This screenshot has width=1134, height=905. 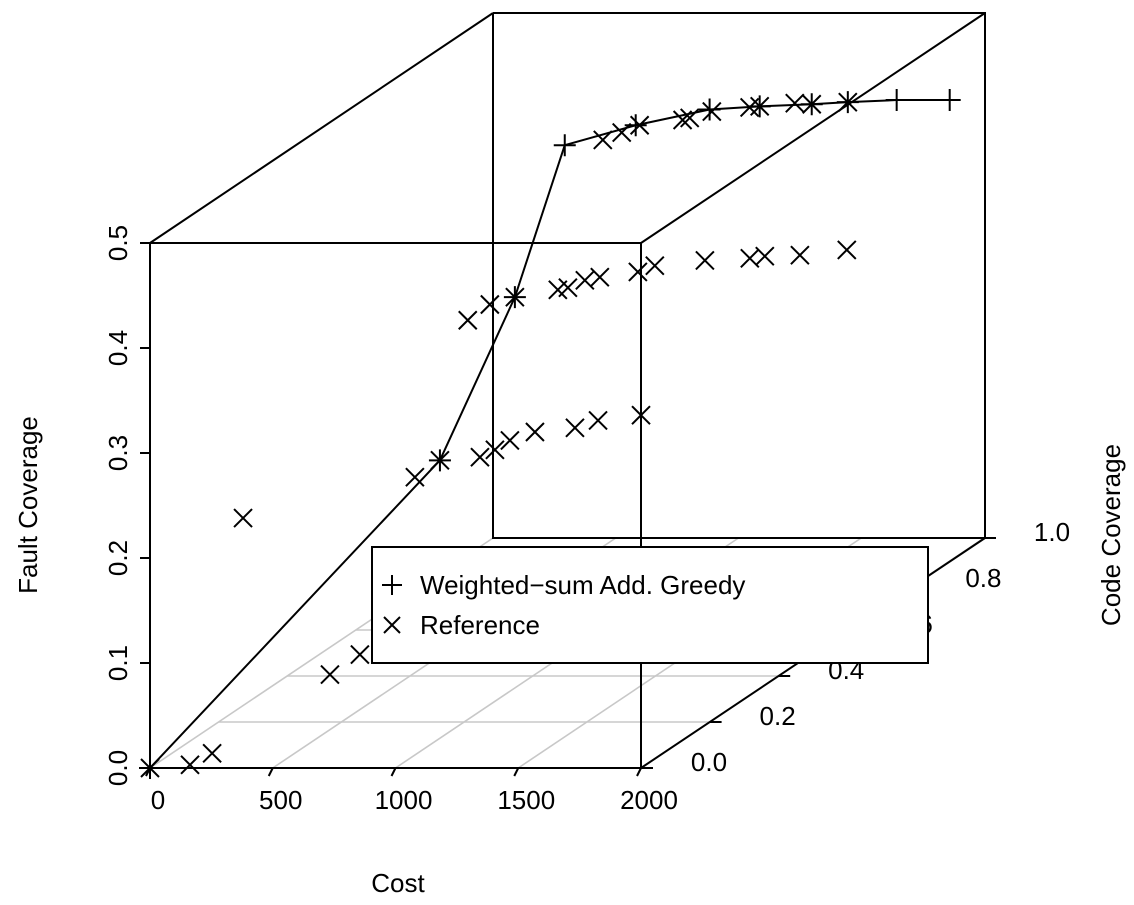 I want to click on legend-label: Weighted−sum Add. Greedy, so click(x=582, y=585).